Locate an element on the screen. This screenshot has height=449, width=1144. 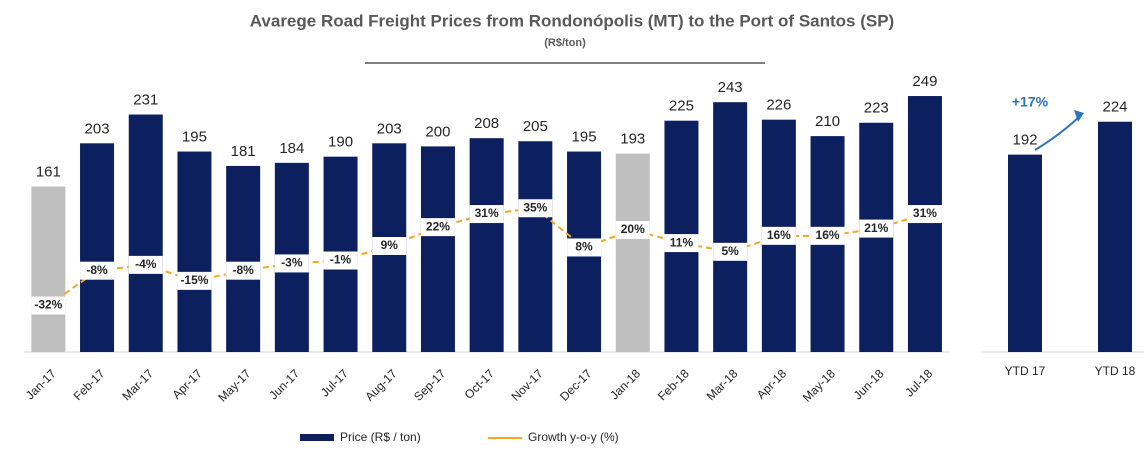
x-tick-label: Sep-17 is located at coordinates (429, 384).